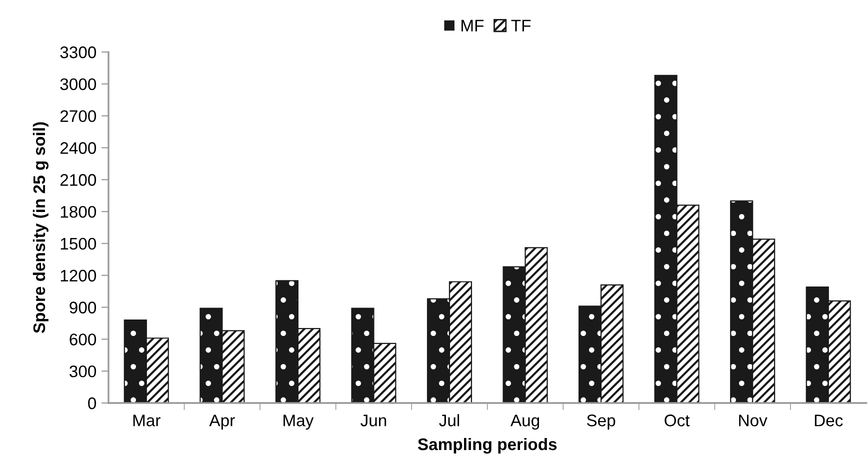 The image size is (868, 473). I want to click on y-tick-label: 1200, so click(78, 276).